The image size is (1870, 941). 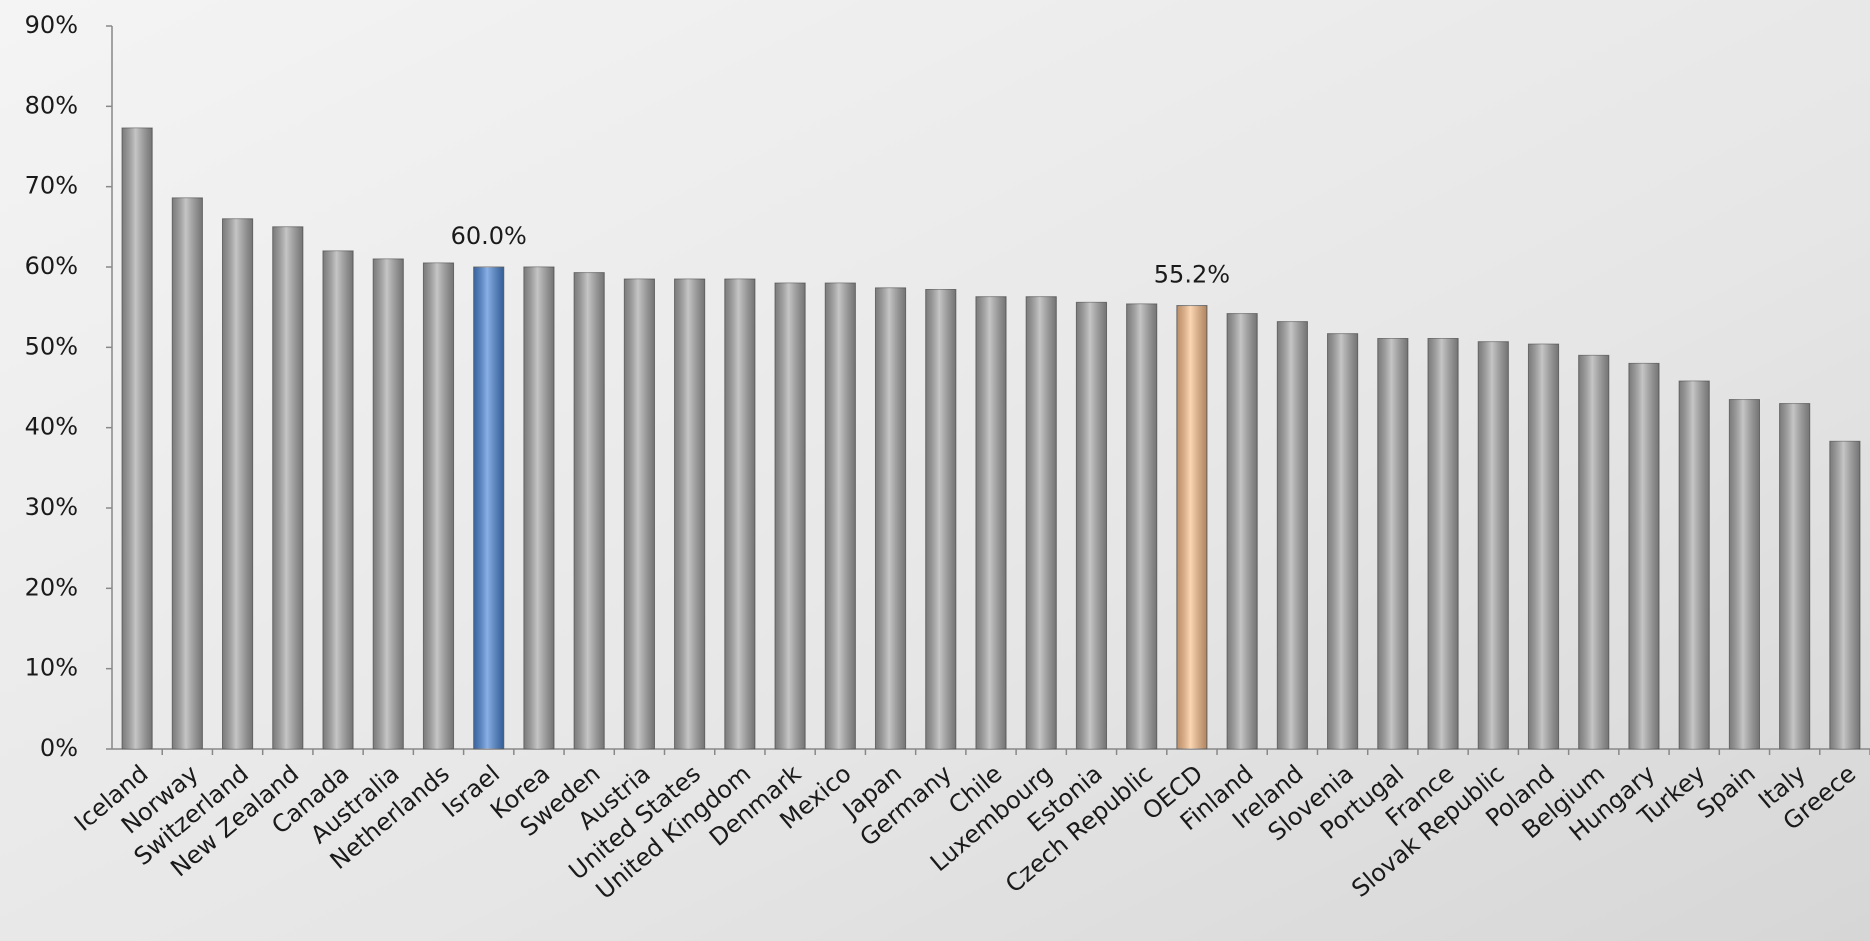 What do you see at coordinates (51, 668) in the screenshot?
I see `y-tick-label: 10%` at bounding box center [51, 668].